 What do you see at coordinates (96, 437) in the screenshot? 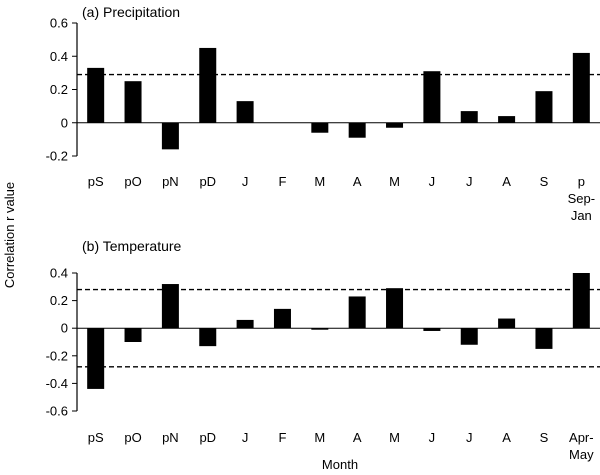
I see `temperature-category-label: pS` at bounding box center [96, 437].